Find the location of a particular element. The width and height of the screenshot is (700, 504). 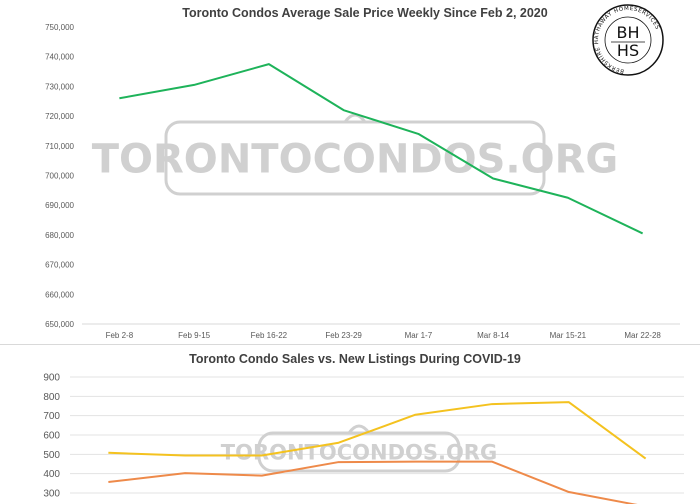

logo-line2: HS is located at coordinates (628, 50).